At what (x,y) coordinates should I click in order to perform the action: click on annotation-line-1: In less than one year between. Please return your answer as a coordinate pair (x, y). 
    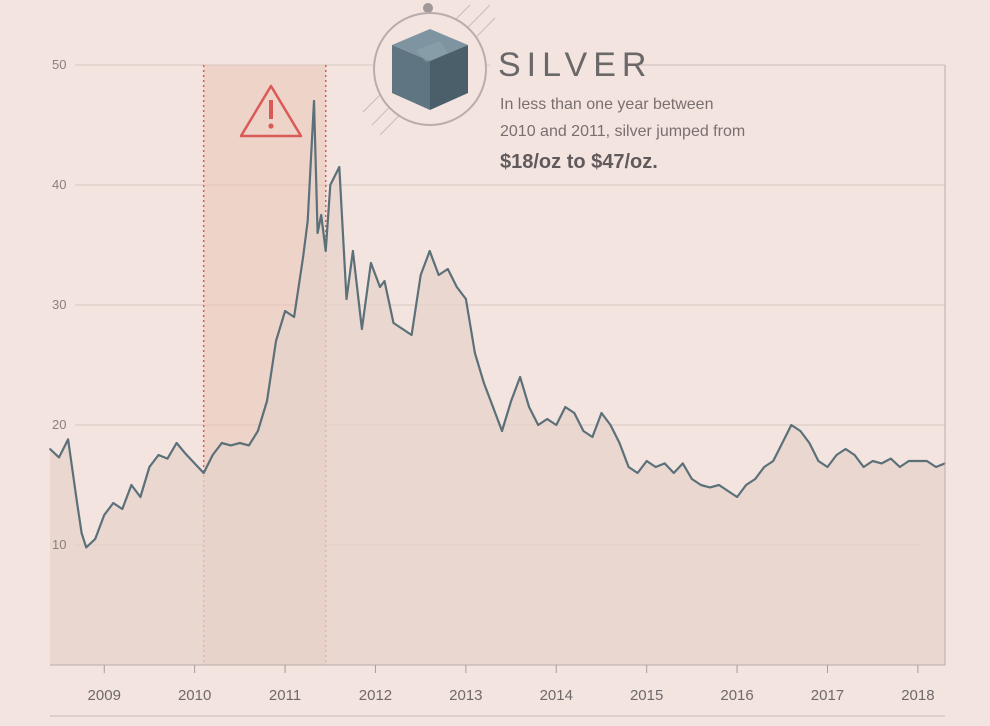
    Looking at the image, I should click on (606, 104).